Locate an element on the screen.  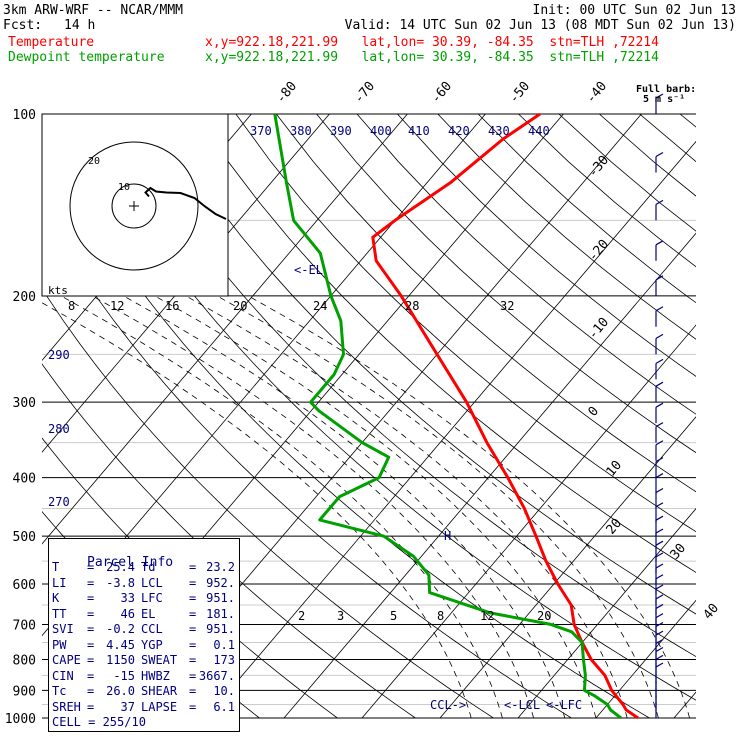
pressure-tick-label: 600 is located at coordinates (24, 585).